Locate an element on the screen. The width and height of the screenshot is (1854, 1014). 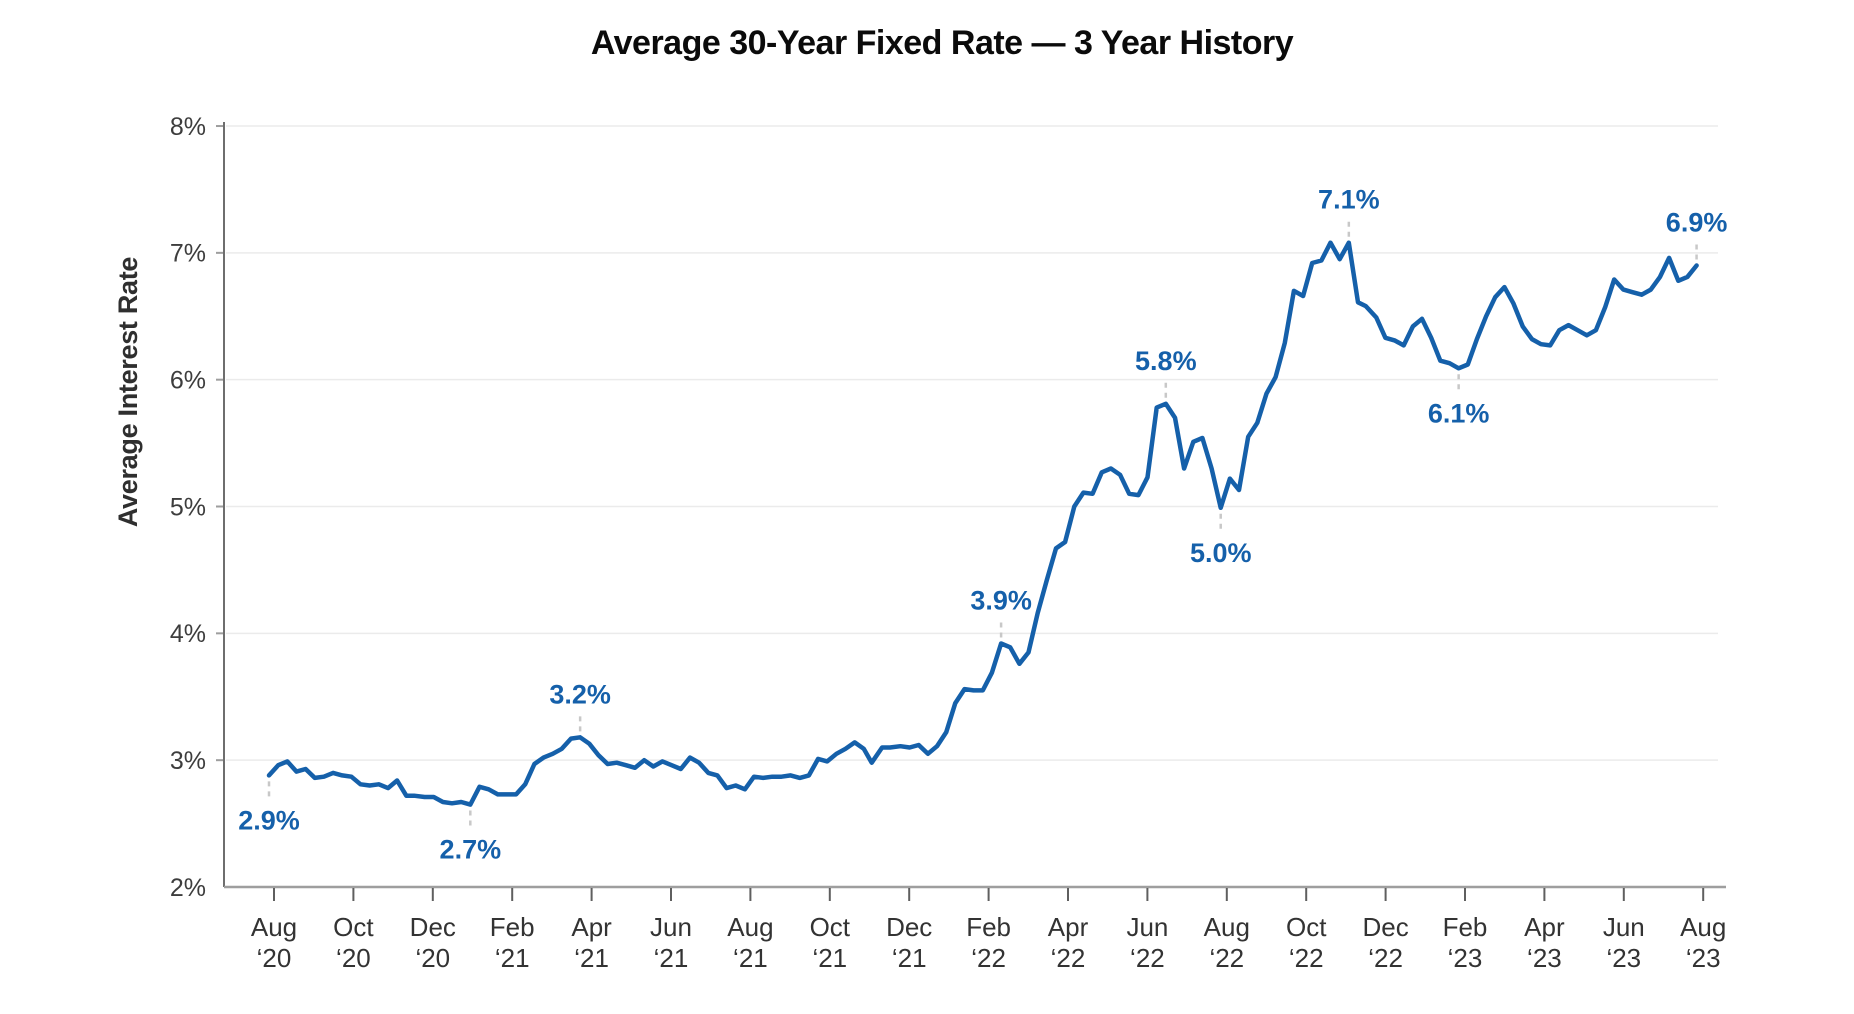
annotation-label: 5.8% is located at coordinates (1166, 361).